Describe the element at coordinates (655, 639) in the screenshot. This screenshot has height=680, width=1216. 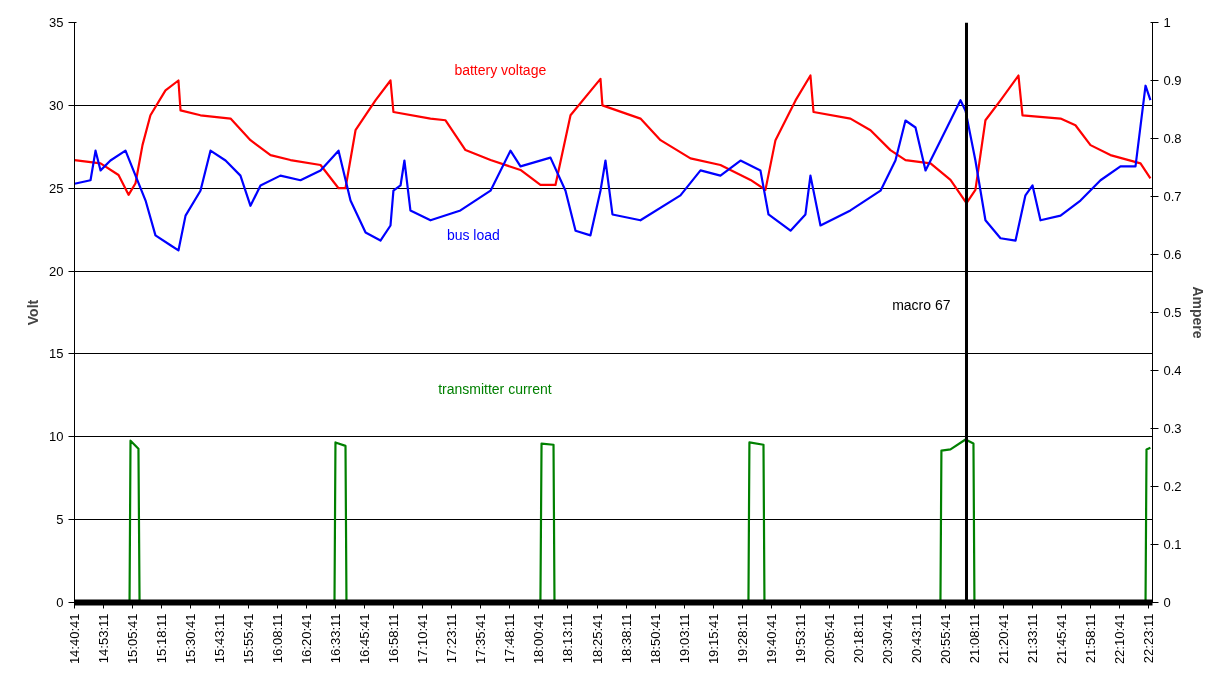
I see `x-tick-label: 18:50:41` at that location.